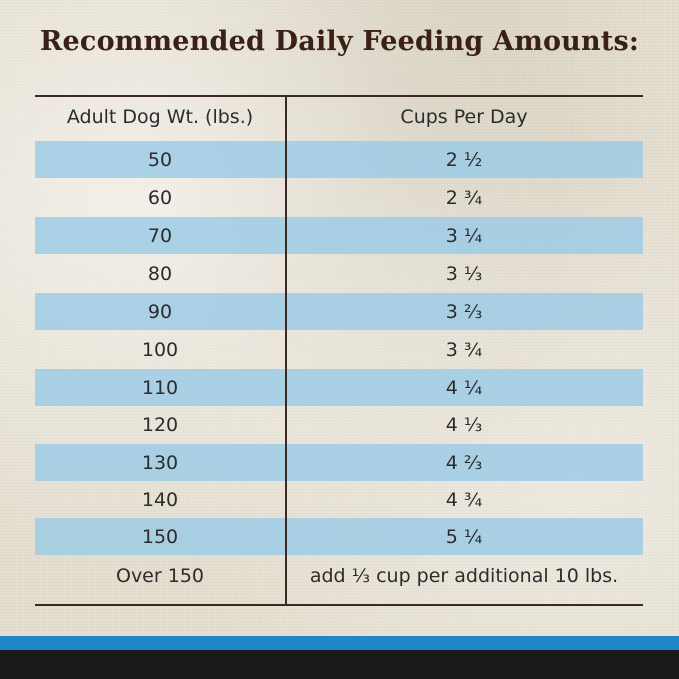  I want to click on table-row: 100 3 ¾, so click(339, 349).